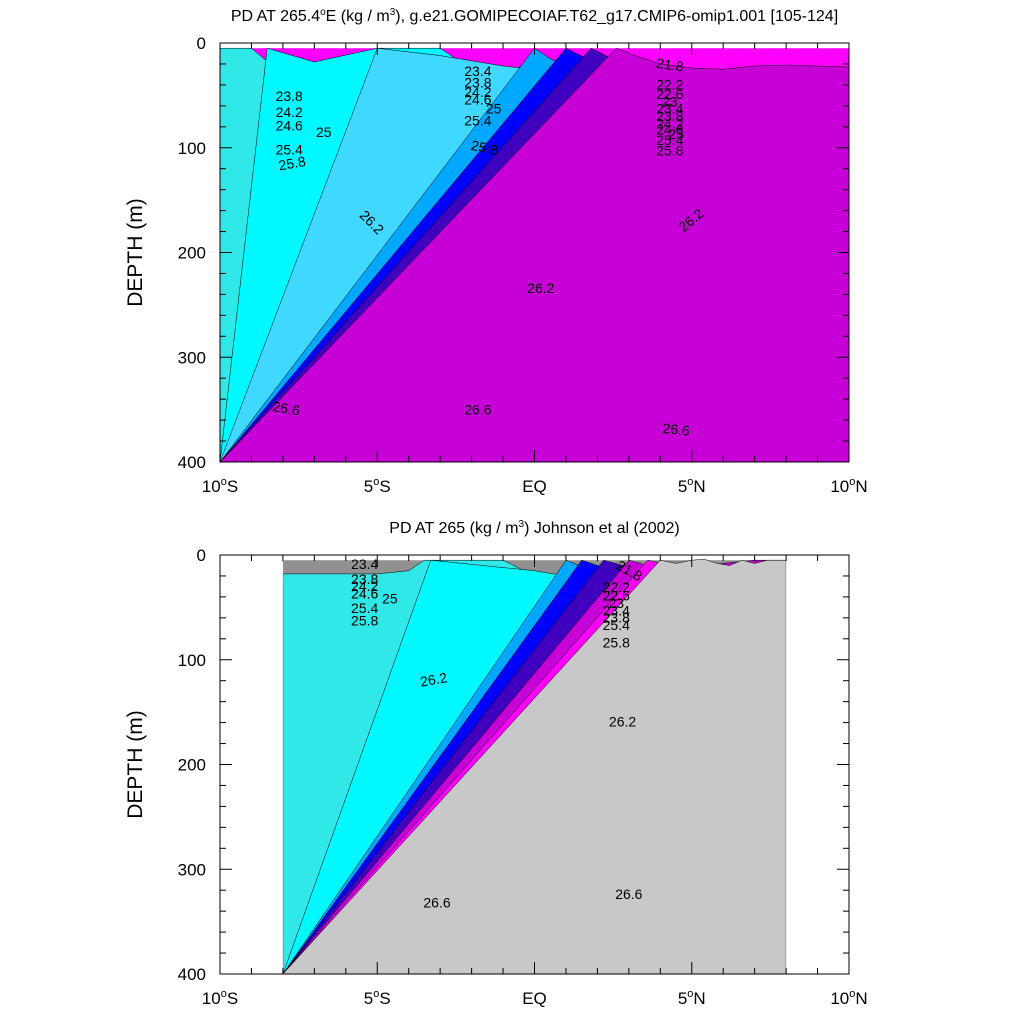 The image size is (1024, 1024). I want to click on panel-2-y-tick-label-1: 100, so click(192, 660).